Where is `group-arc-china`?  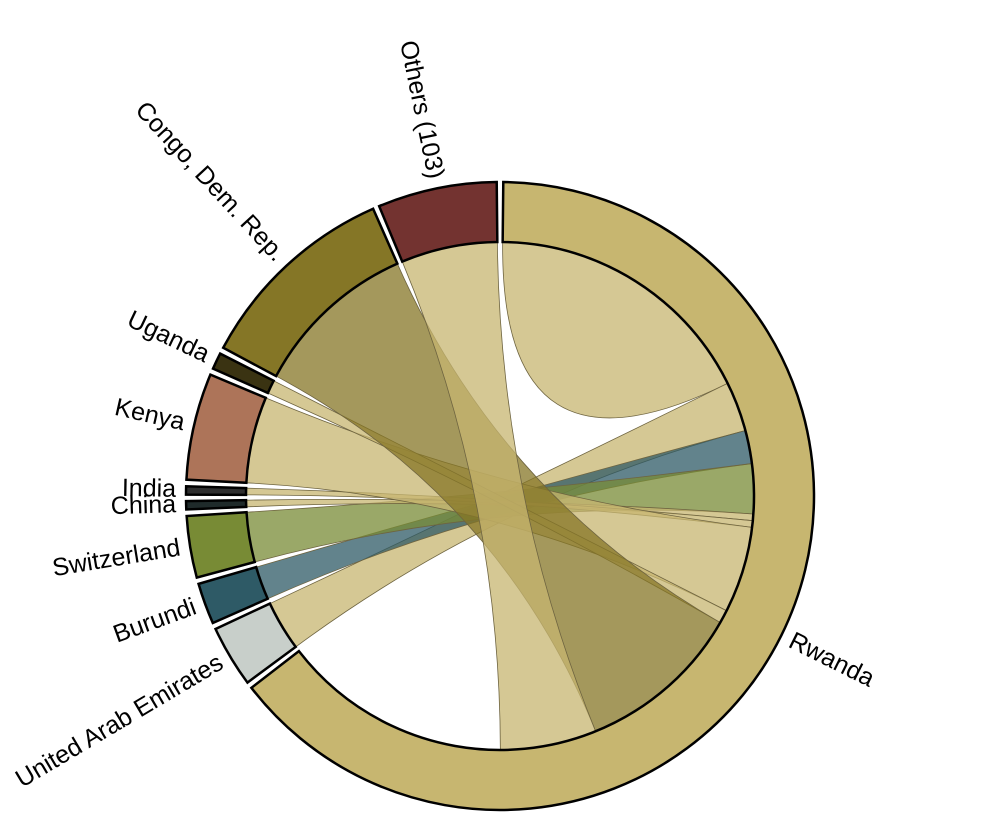
group-arc-china is located at coordinates (216, 504).